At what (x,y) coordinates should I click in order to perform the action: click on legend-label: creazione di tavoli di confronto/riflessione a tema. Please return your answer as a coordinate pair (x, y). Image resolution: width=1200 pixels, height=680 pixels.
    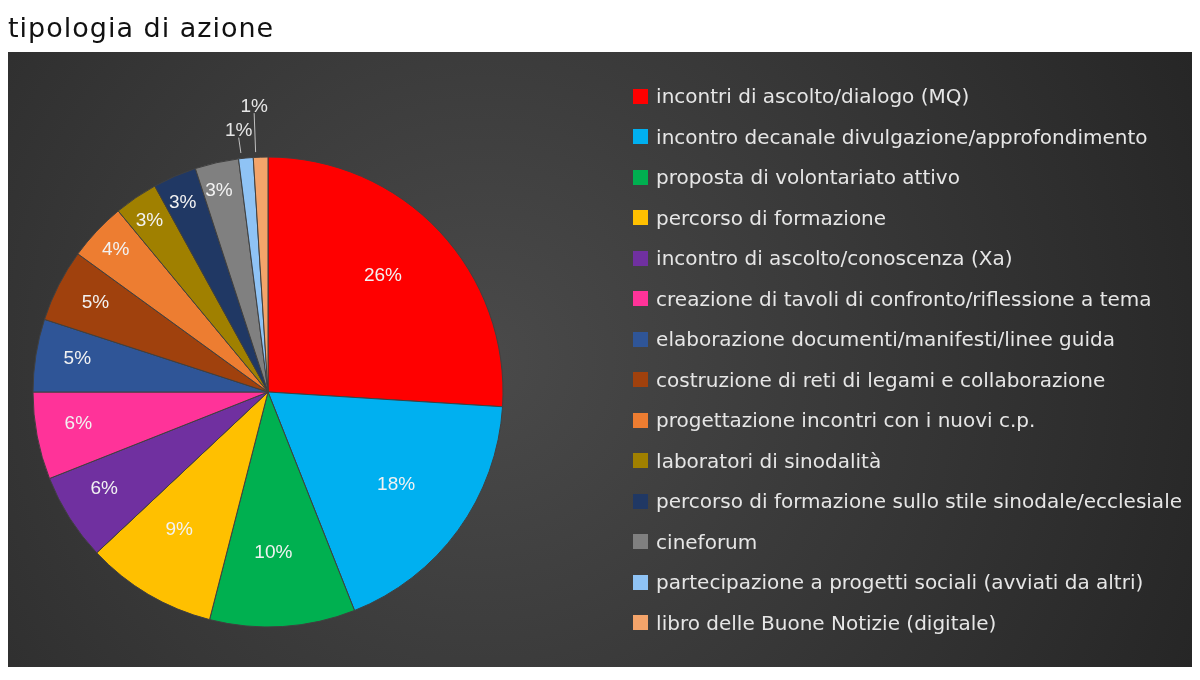
    Looking at the image, I should click on (904, 298).